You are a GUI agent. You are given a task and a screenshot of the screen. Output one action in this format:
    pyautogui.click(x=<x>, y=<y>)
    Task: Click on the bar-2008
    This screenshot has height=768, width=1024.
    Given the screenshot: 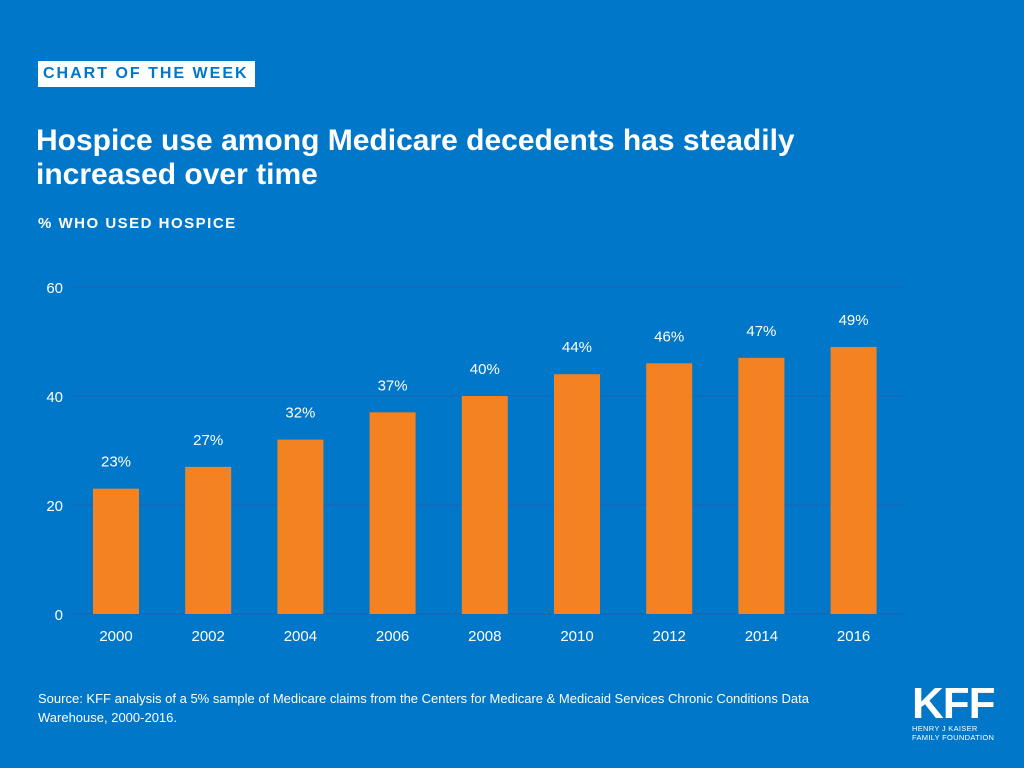 What is the action you would take?
    pyautogui.click(x=484, y=505)
    